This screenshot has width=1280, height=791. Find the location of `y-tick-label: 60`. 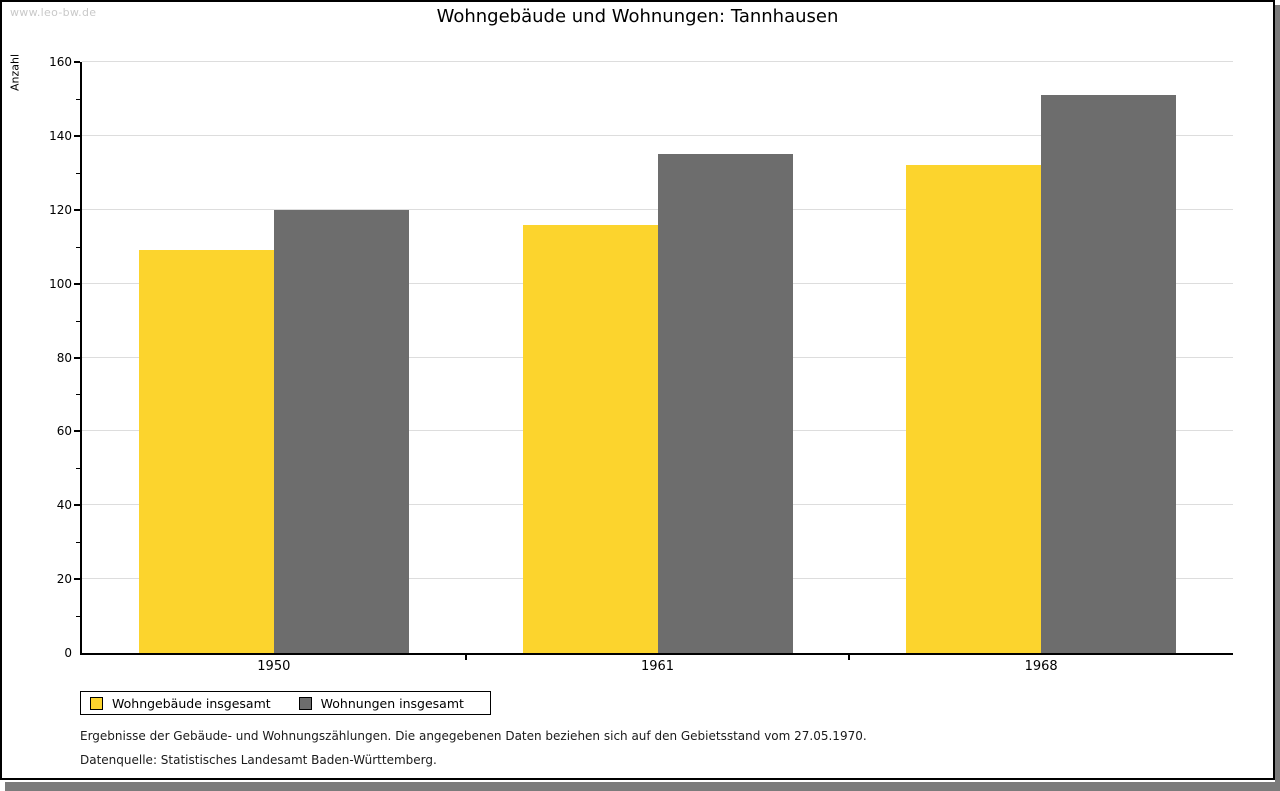

y-tick-label: 60 is located at coordinates (64, 431).